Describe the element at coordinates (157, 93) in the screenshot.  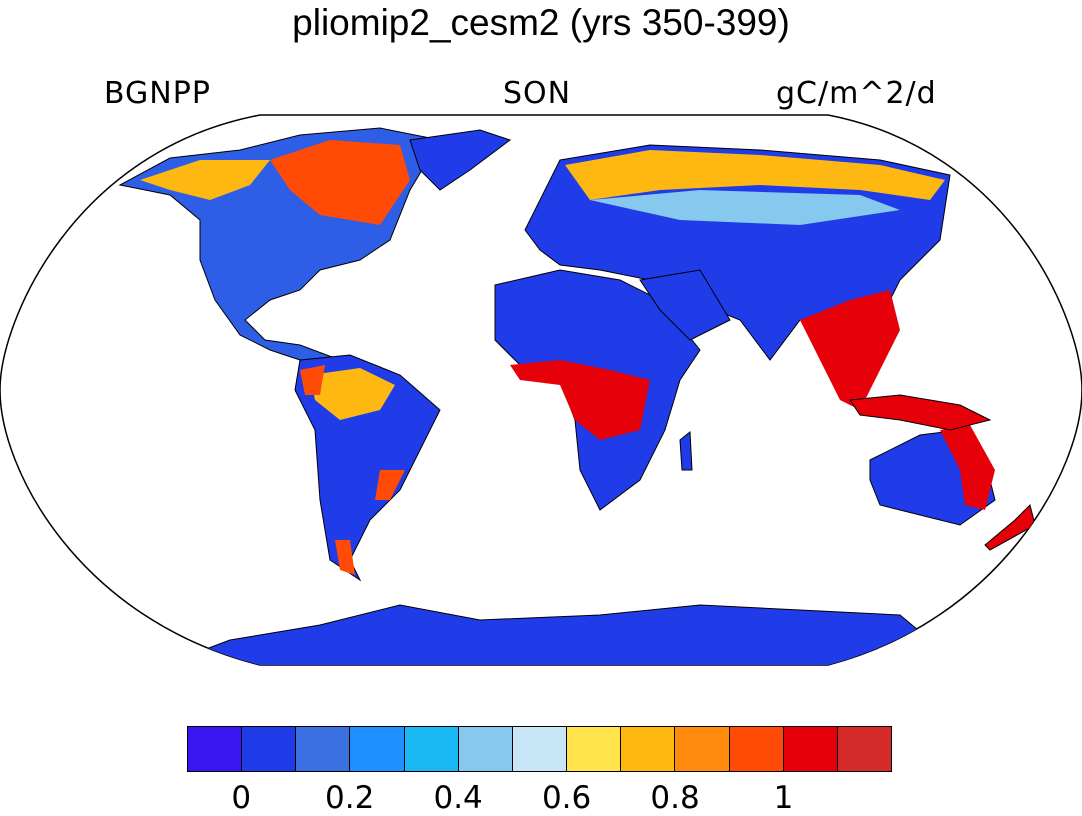
I see `variable-label: BGNPP` at that location.